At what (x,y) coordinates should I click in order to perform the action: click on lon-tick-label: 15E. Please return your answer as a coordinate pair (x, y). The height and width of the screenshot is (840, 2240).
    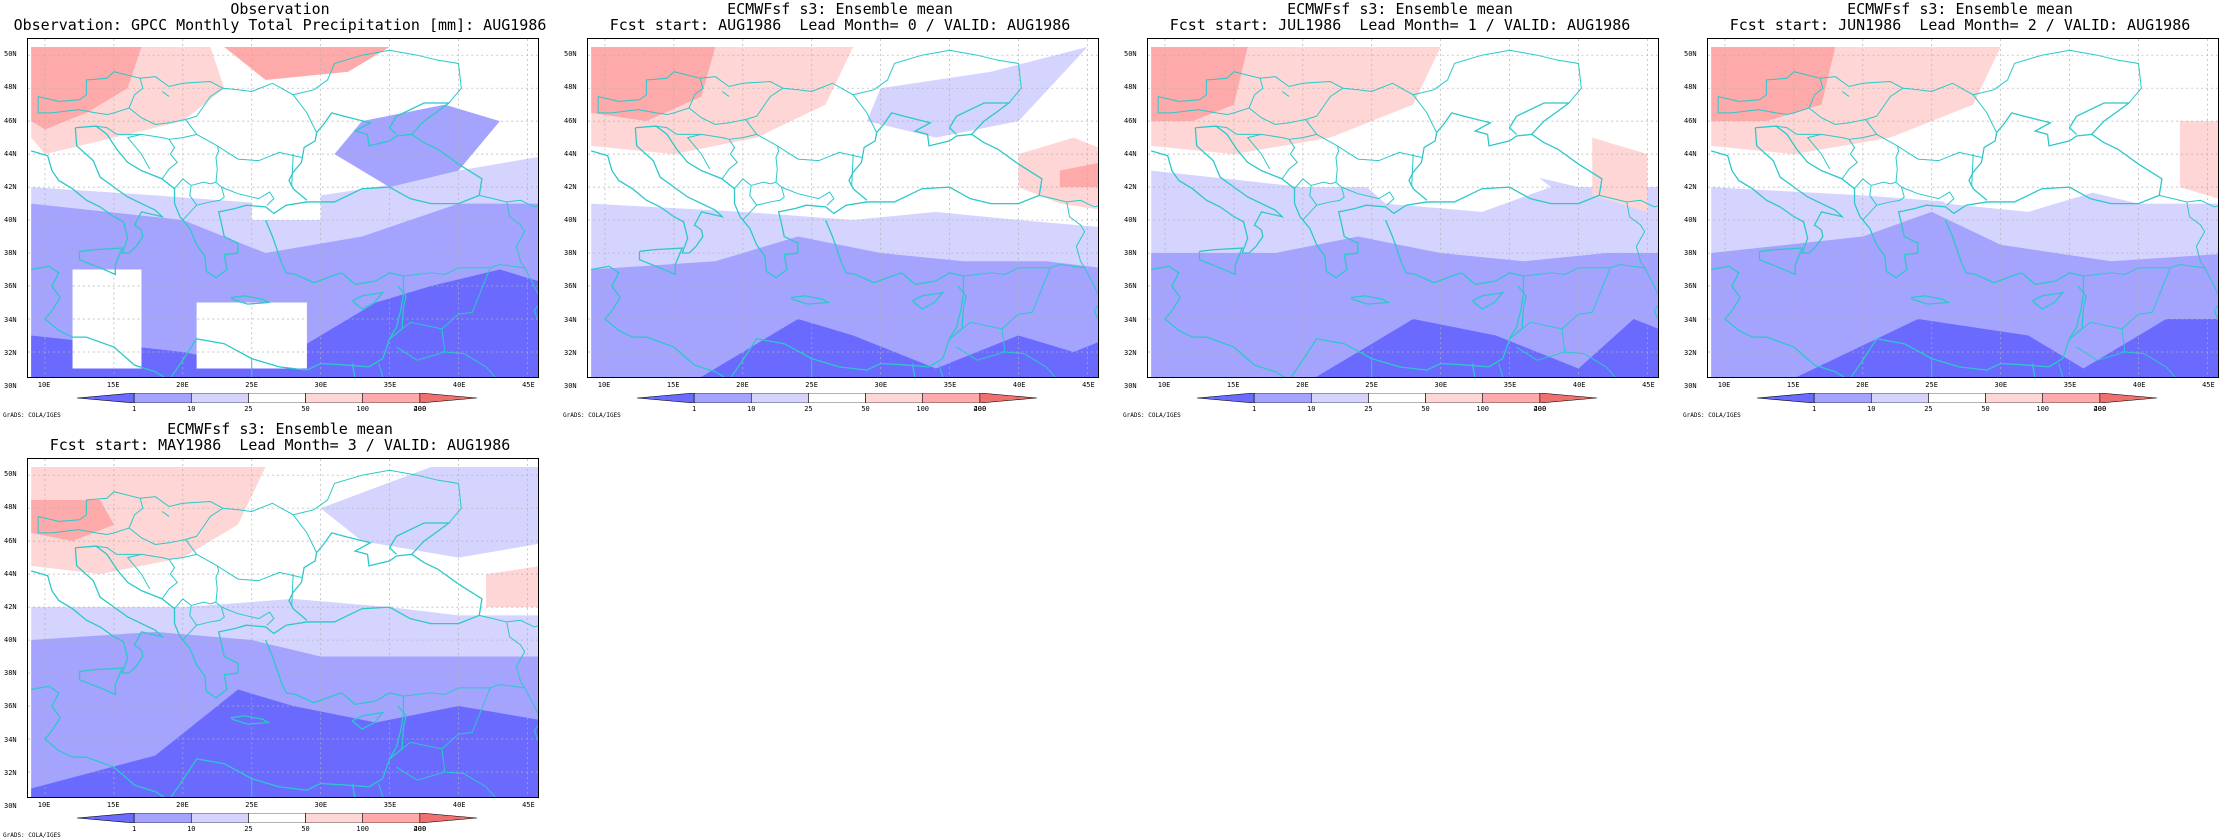
    Looking at the image, I should click on (1233, 385).